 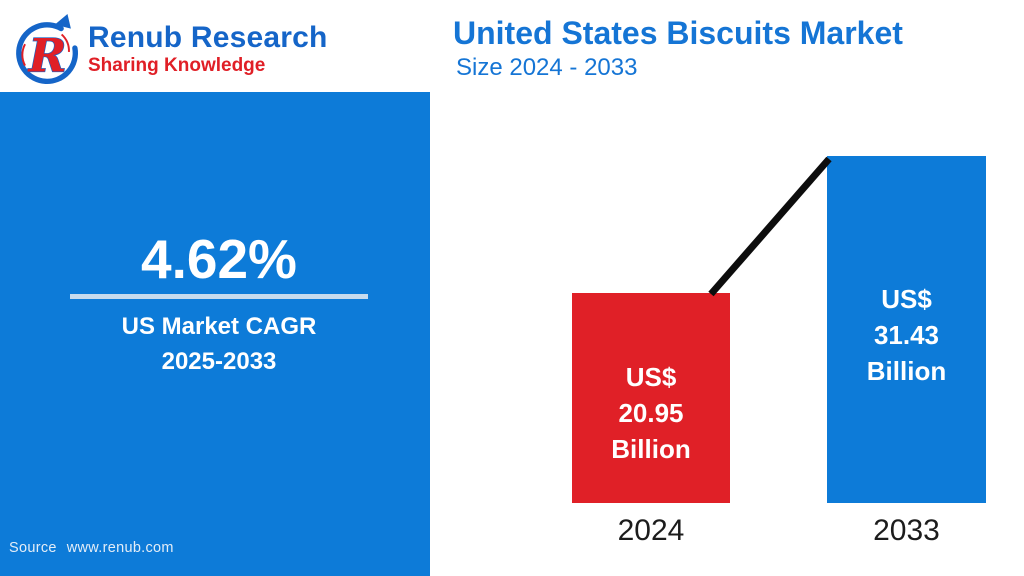 I want to click on brand-name: Renub Research, so click(x=208, y=37).